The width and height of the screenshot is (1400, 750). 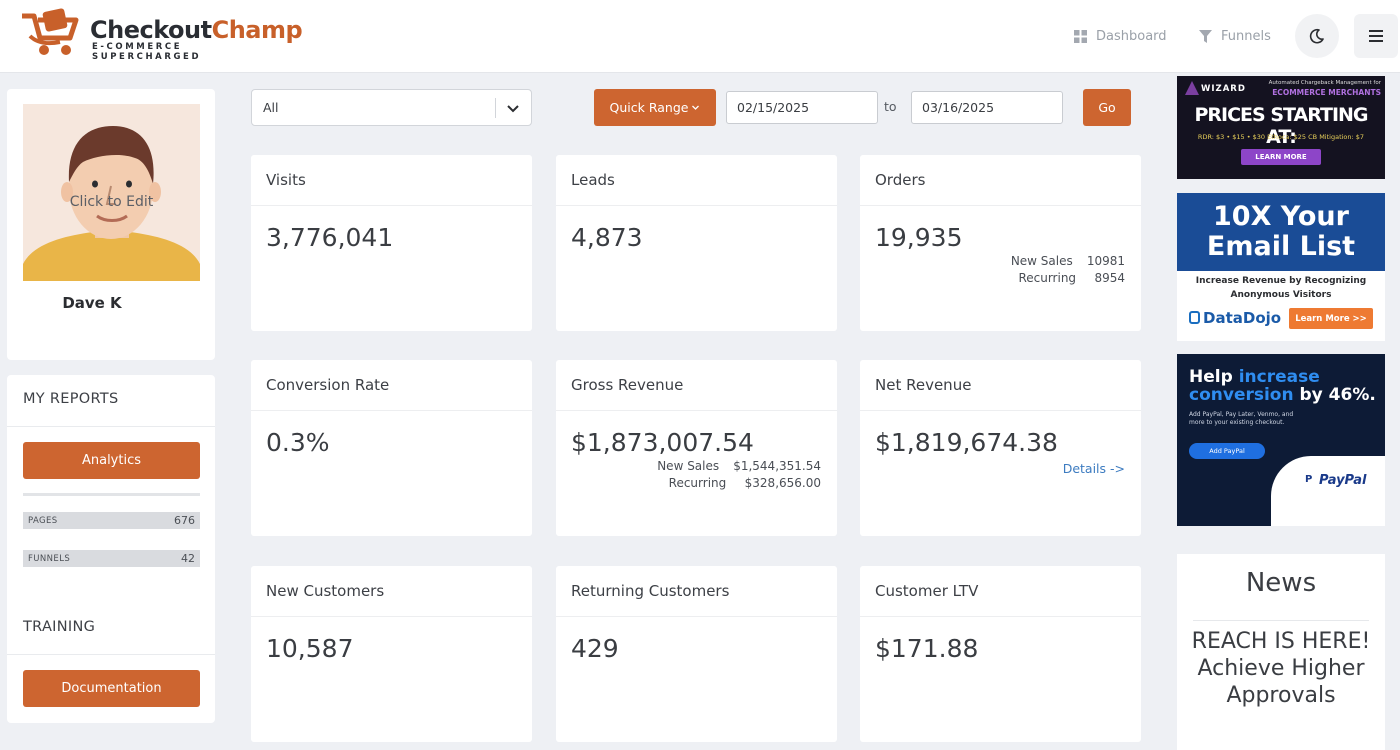 What do you see at coordinates (966, 442) in the screenshot?
I see `card-value: $1,819,674.38` at bounding box center [966, 442].